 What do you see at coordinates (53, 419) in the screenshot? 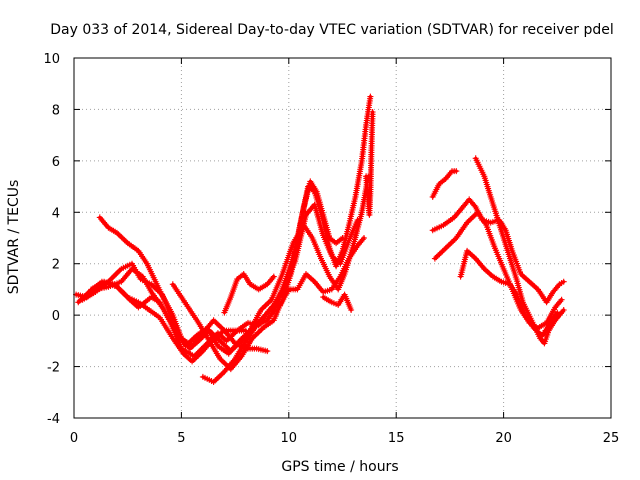
I see `y-tick-label: -4` at bounding box center [53, 419].